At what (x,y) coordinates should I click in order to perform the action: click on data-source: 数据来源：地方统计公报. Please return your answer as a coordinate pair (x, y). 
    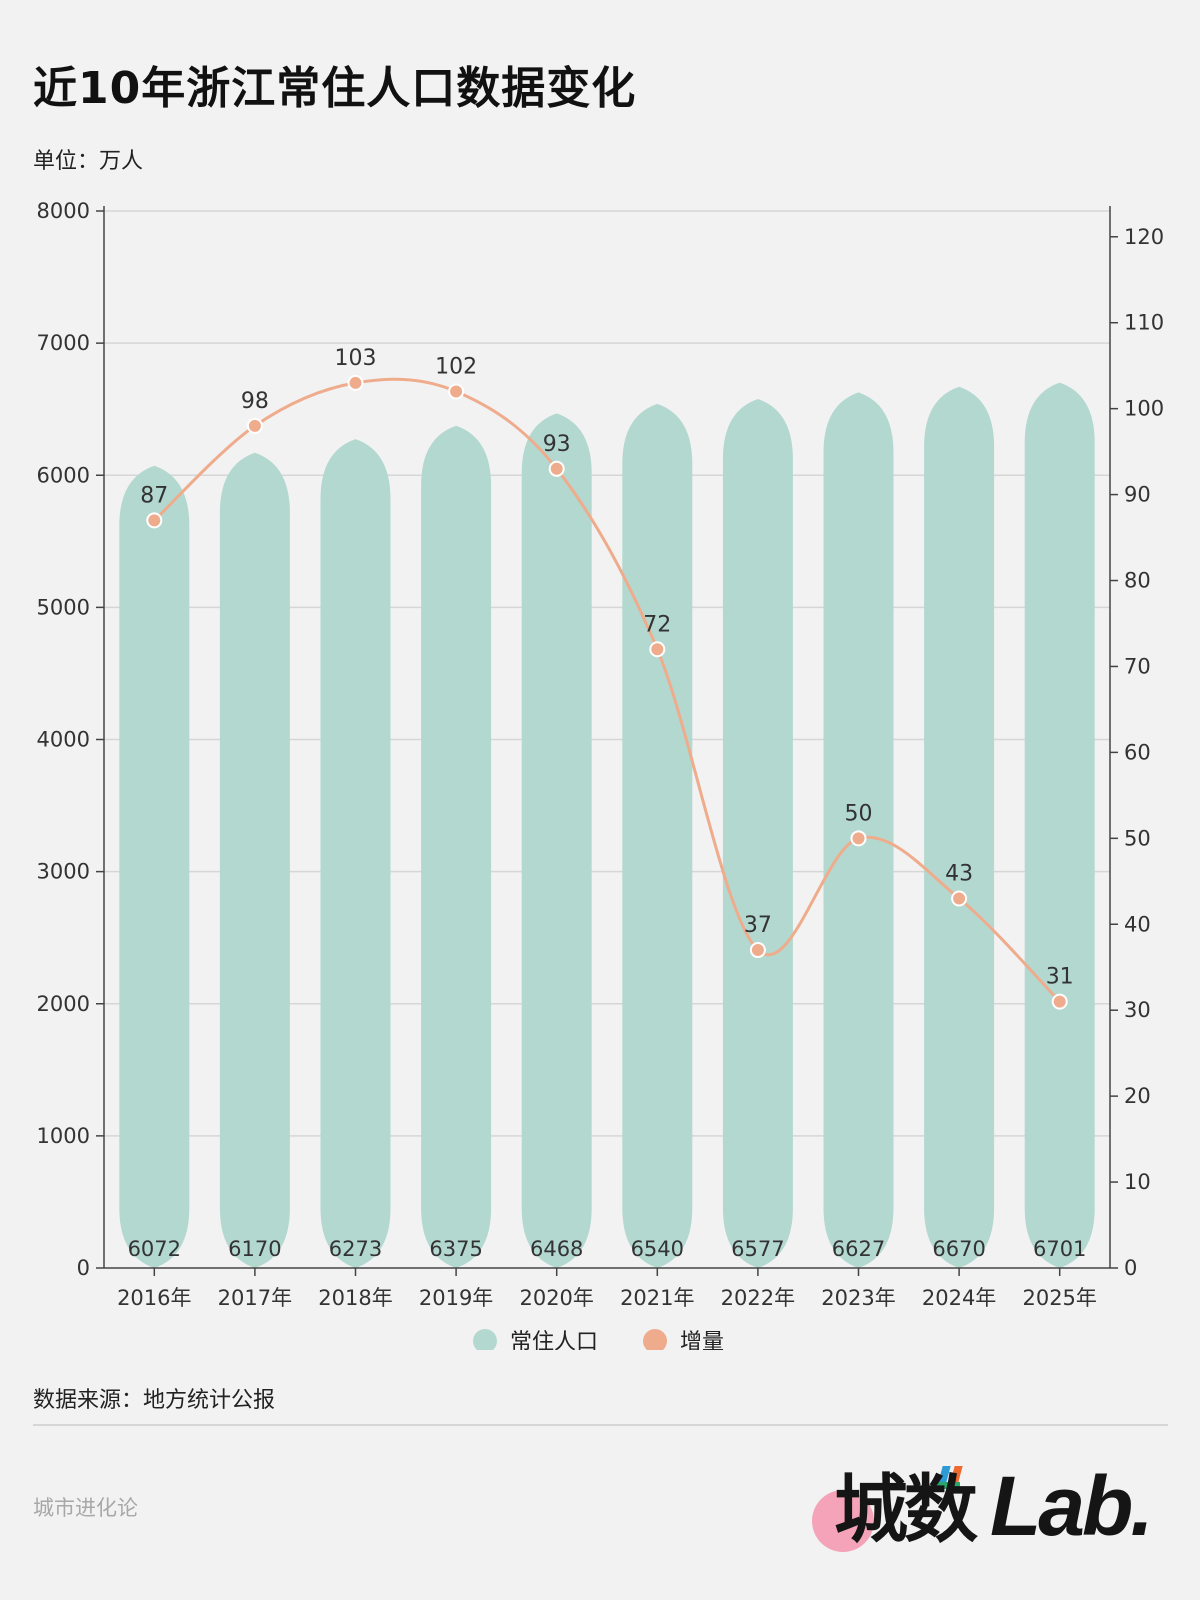
    Looking at the image, I should click on (154, 1400).